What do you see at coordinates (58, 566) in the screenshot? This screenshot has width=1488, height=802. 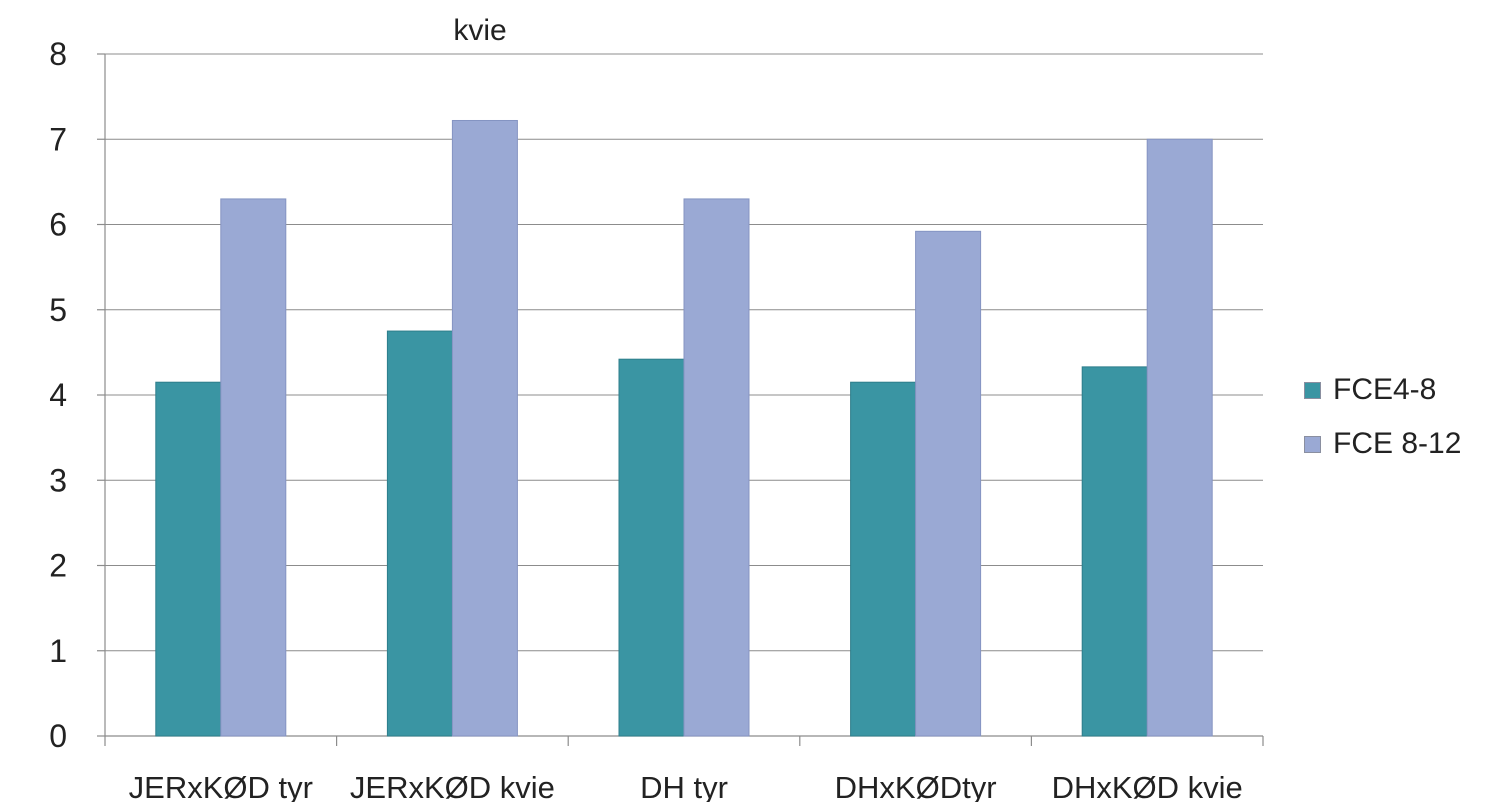 I see `y-tick-label: 2` at bounding box center [58, 566].